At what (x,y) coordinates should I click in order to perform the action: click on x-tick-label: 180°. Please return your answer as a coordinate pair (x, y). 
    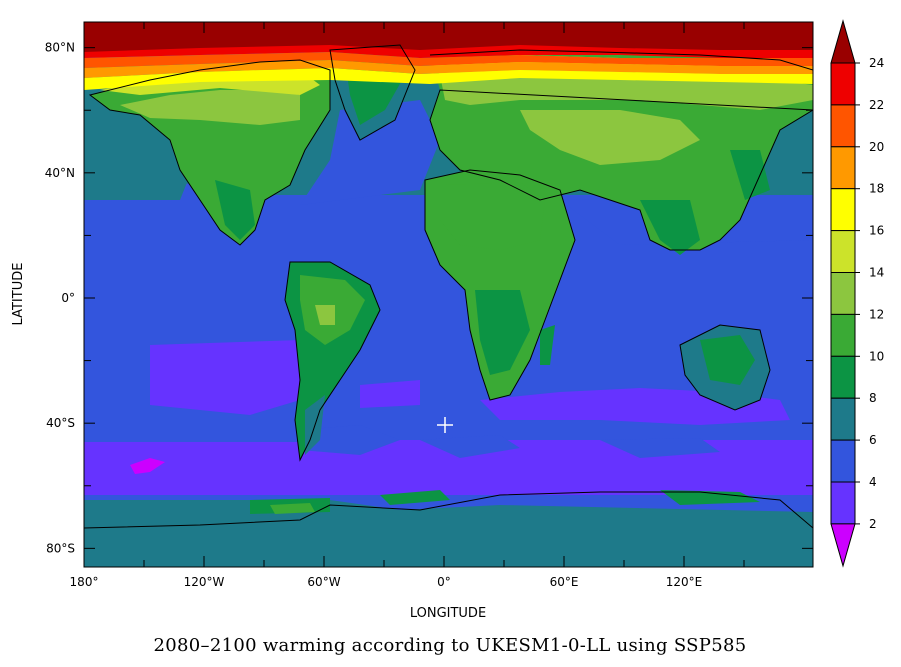
    Looking at the image, I should click on (84, 582).